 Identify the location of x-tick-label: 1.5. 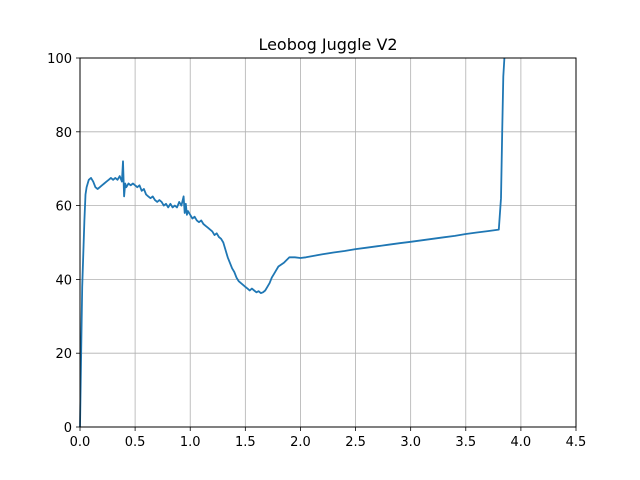
(245, 442).